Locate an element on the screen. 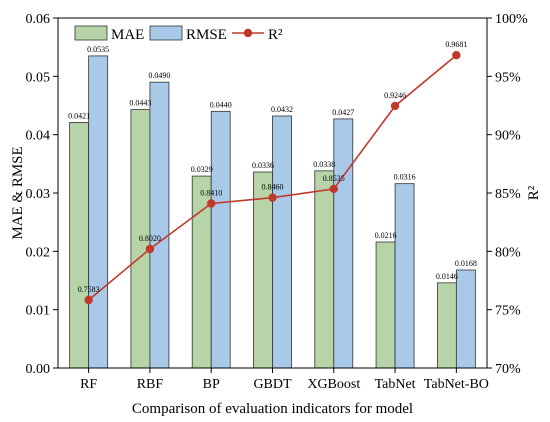  rmse-data-label: 0.0168 is located at coordinates (466, 263).